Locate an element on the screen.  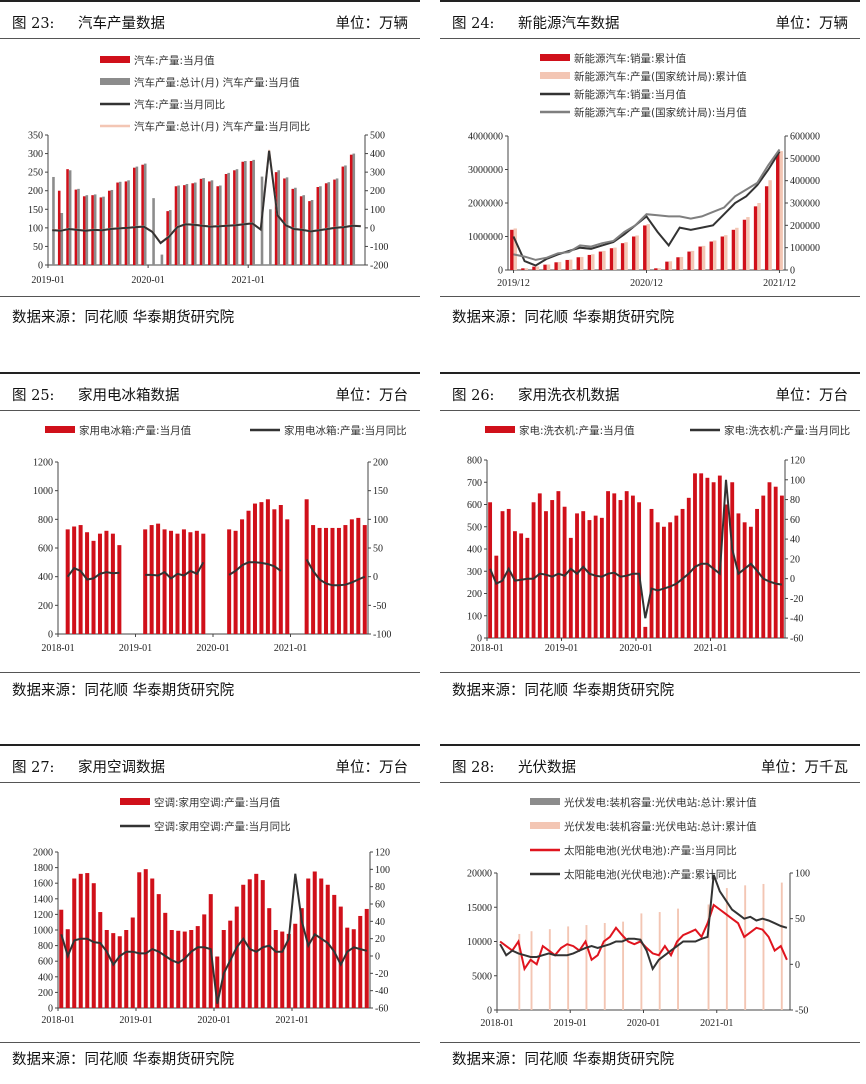
x-tick-label: 2021-01 is located at coordinates (290, 648).